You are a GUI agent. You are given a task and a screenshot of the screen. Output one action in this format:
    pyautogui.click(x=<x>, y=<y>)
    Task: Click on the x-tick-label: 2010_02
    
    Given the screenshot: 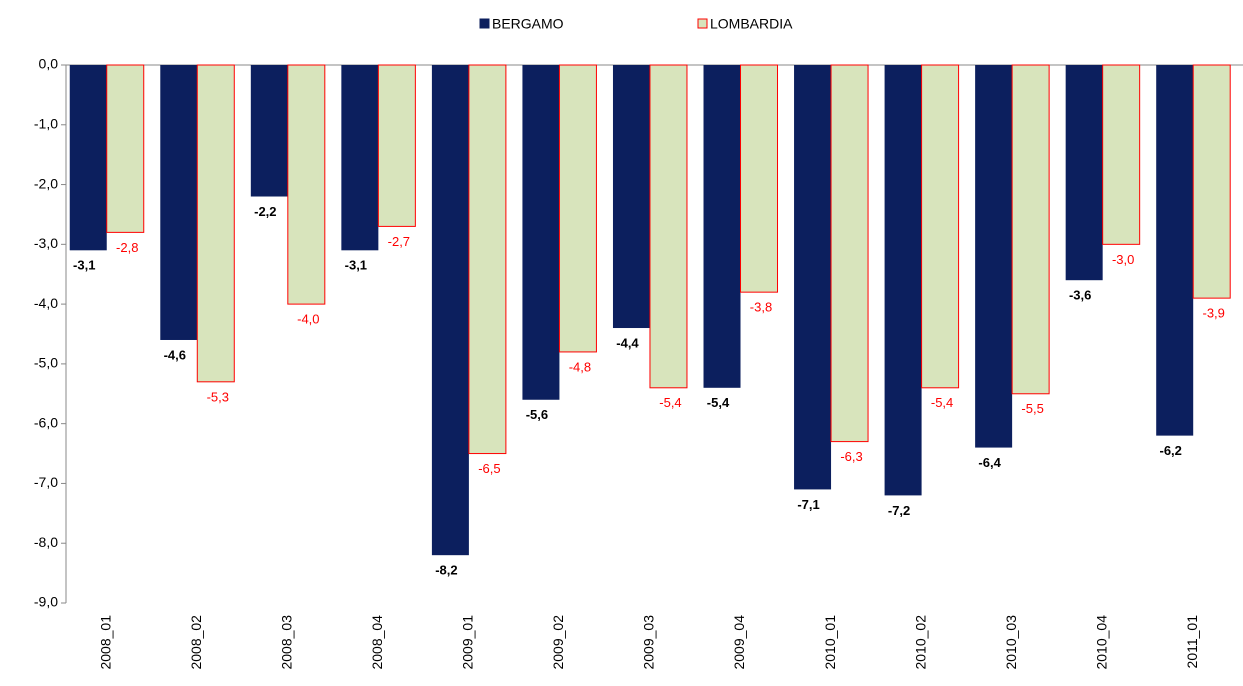 What is the action you would take?
    pyautogui.click(x=920, y=642)
    